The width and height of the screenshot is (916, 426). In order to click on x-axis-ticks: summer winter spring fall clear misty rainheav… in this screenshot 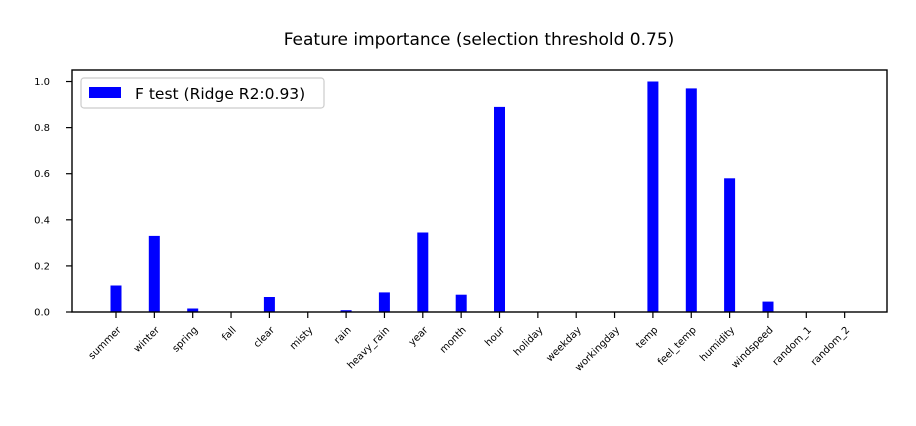, I will do `click(469, 343)`.